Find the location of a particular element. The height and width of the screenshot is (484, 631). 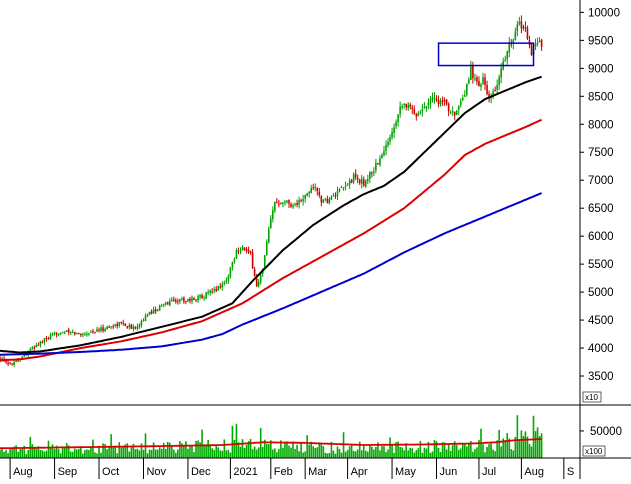

x-tick-label: Aug is located at coordinates (23, 472).